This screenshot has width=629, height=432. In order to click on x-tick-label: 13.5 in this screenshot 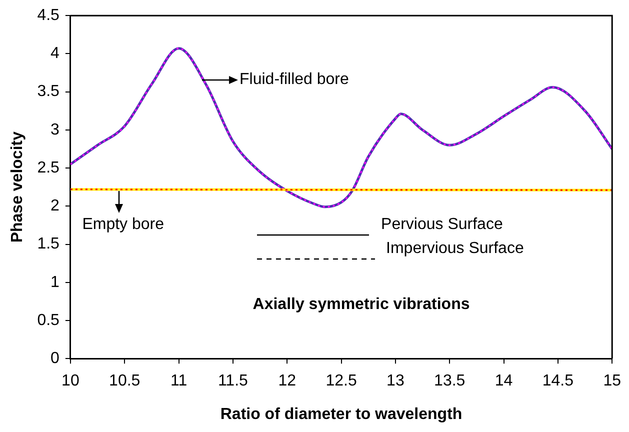, I will do `click(450, 381)`.